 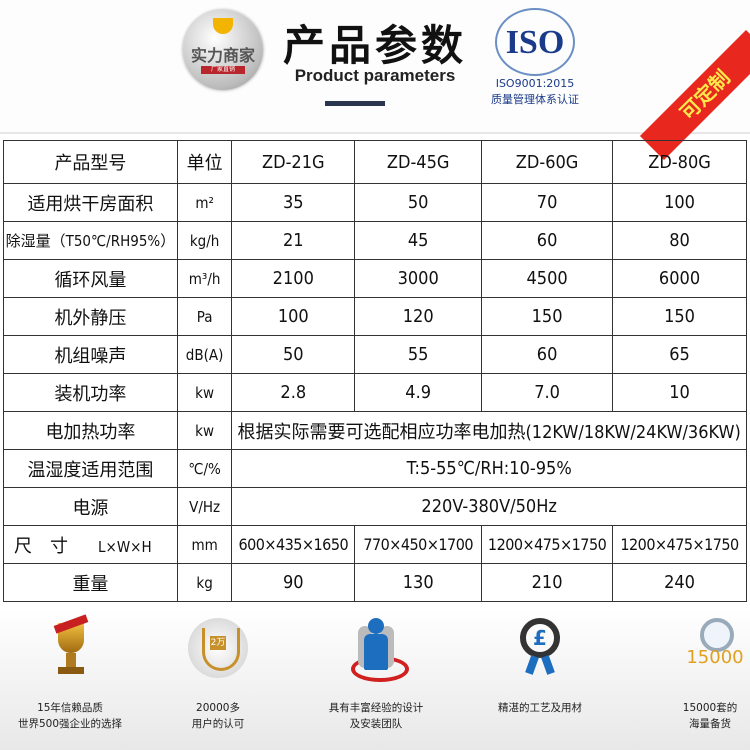 I want to click on row-label: 机组噪声, so click(x=90, y=354).